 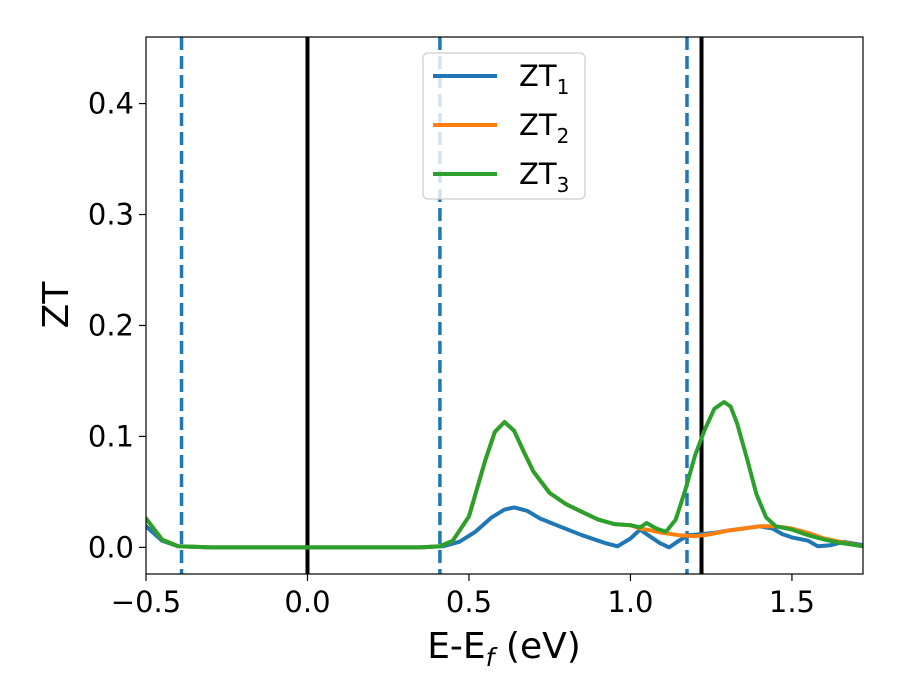 I want to click on legend-label-2: ZT2, so click(x=544, y=128).